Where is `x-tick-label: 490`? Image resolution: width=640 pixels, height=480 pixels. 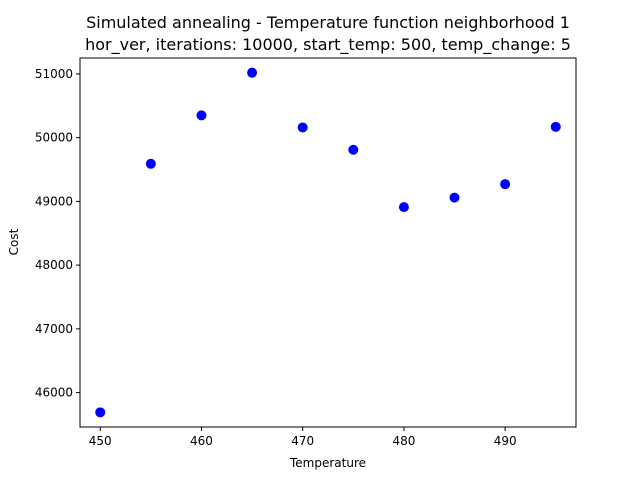
x-tick-label: 490 is located at coordinates (505, 441).